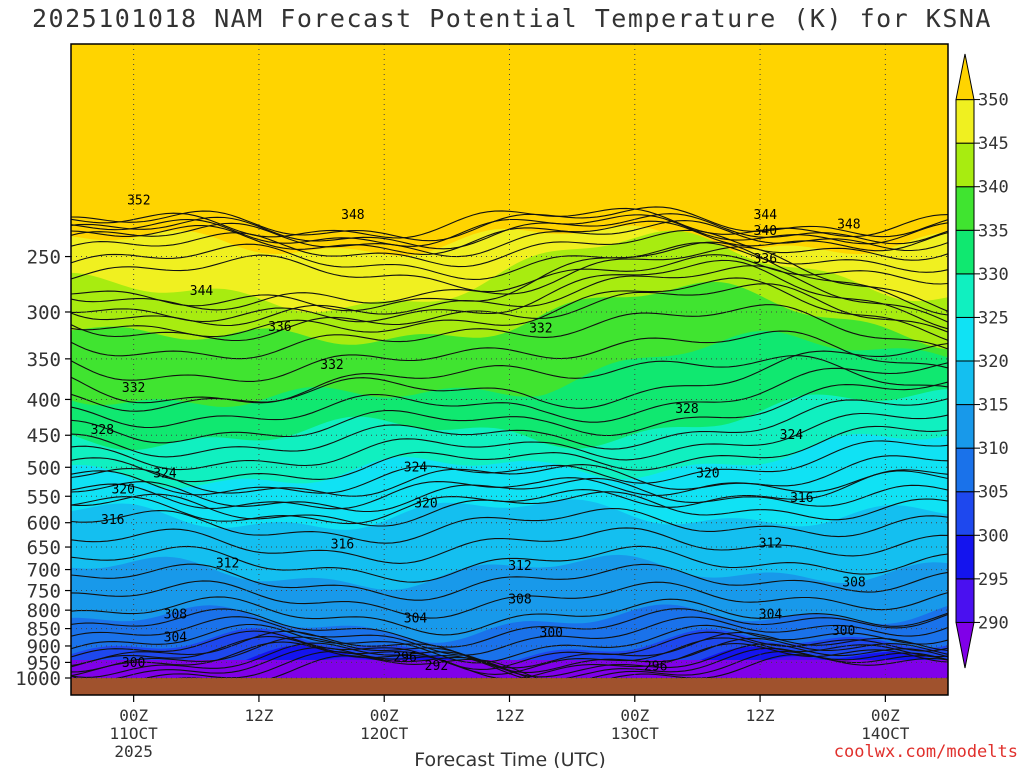  What do you see at coordinates (44, 497) in the screenshot?
I see `y-tick-label: 550` at bounding box center [44, 497].